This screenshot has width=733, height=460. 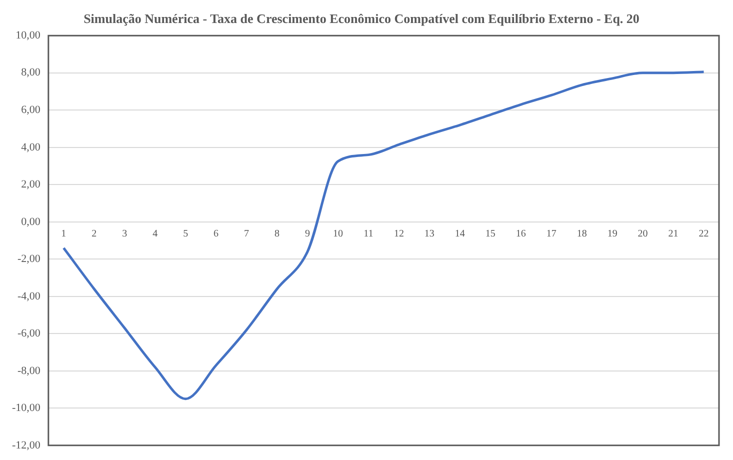 I want to click on x-tick-label: 6, so click(x=216, y=234).